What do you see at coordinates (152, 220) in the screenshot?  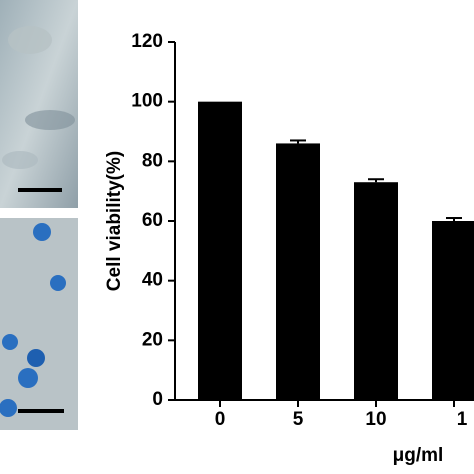 I see `y-tick-label: 60` at bounding box center [152, 220].